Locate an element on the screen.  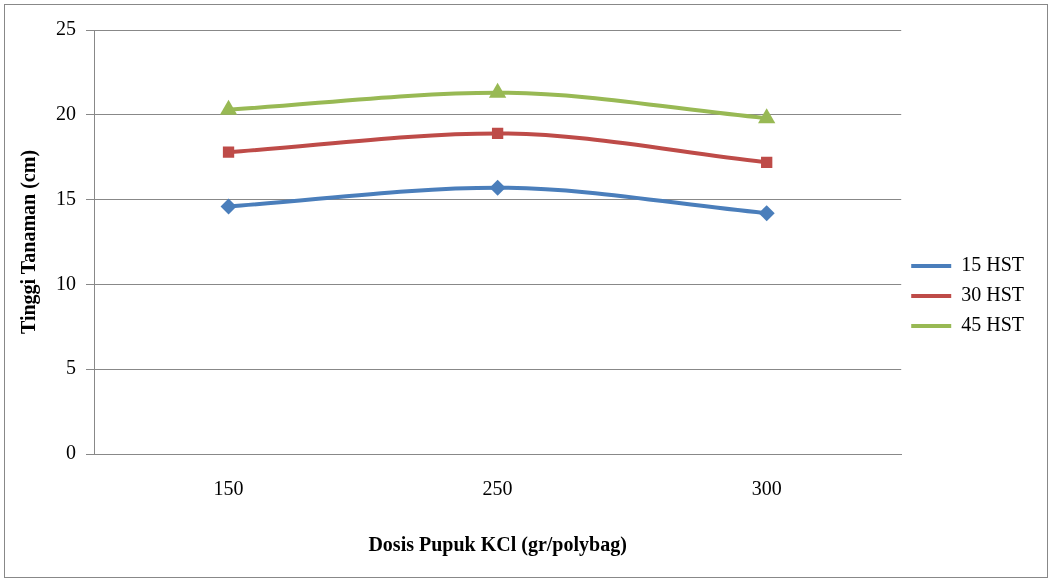
y-tick-label: 20 is located at coordinates (66, 113).